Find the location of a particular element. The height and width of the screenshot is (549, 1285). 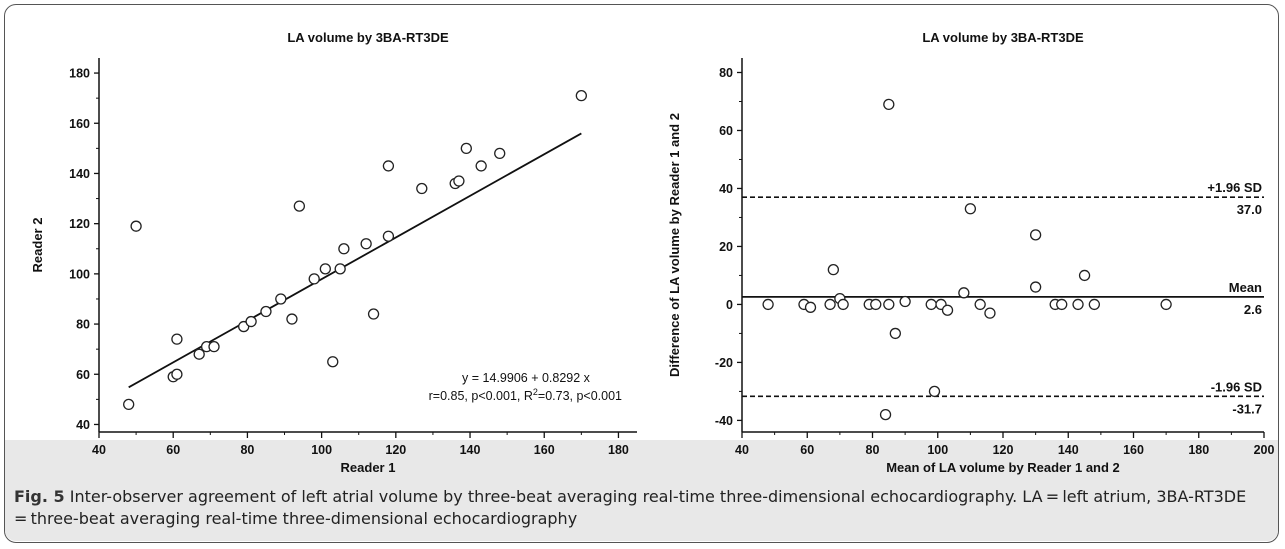

right-chart-x-axis-title: Mean of LA volume by Reader 1 and 2 is located at coordinates (1003, 467).